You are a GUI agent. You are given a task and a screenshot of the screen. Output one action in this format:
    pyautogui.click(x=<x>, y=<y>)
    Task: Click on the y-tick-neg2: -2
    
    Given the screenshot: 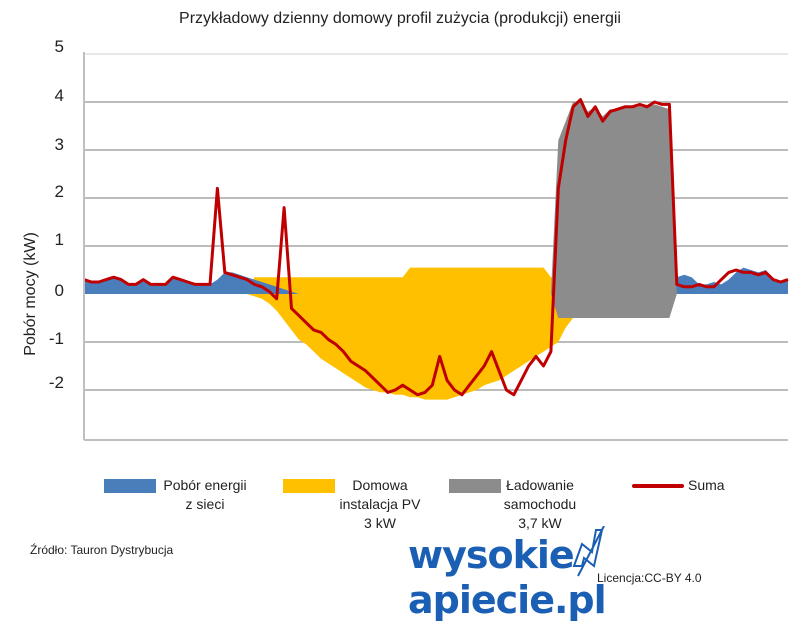 What is the action you would take?
    pyautogui.click(x=56, y=382)
    